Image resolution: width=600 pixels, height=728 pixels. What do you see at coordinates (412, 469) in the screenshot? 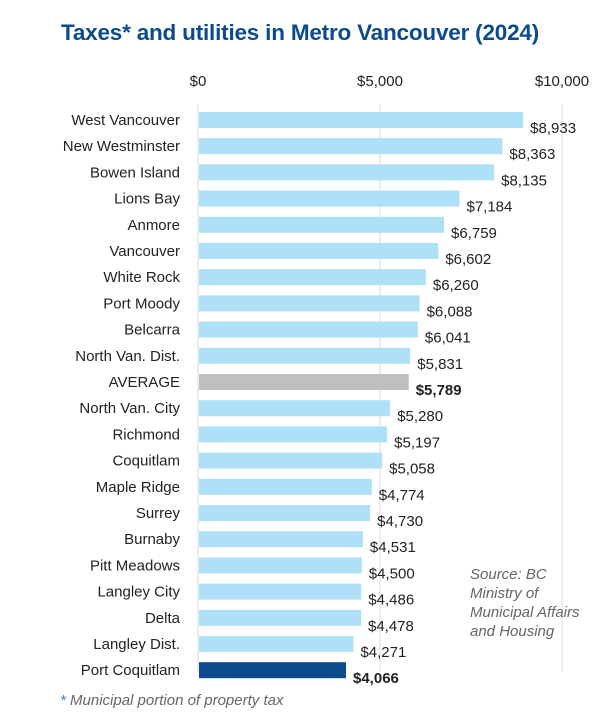
I see `data-label: $5,058` at bounding box center [412, 469].